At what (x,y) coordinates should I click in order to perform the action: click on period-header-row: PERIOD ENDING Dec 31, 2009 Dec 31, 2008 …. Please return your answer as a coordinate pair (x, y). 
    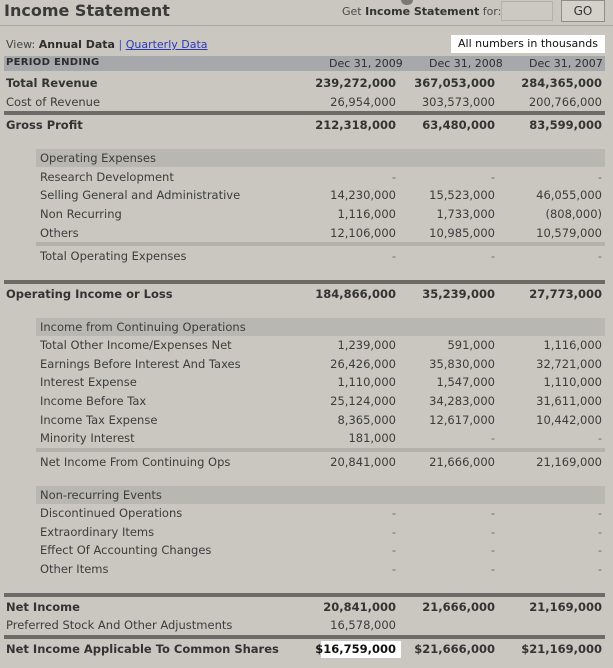
    Looking at the image, I should click on (304, 63).